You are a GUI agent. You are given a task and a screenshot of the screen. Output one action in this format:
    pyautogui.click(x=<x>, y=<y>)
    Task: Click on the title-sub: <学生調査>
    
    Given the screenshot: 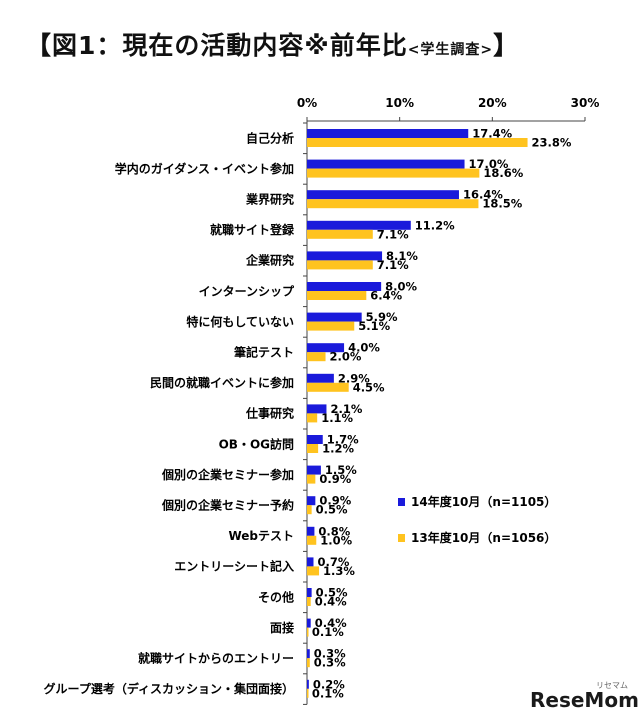 What is the action you would take?
    pyautogui.click(x=450, y=50)
    